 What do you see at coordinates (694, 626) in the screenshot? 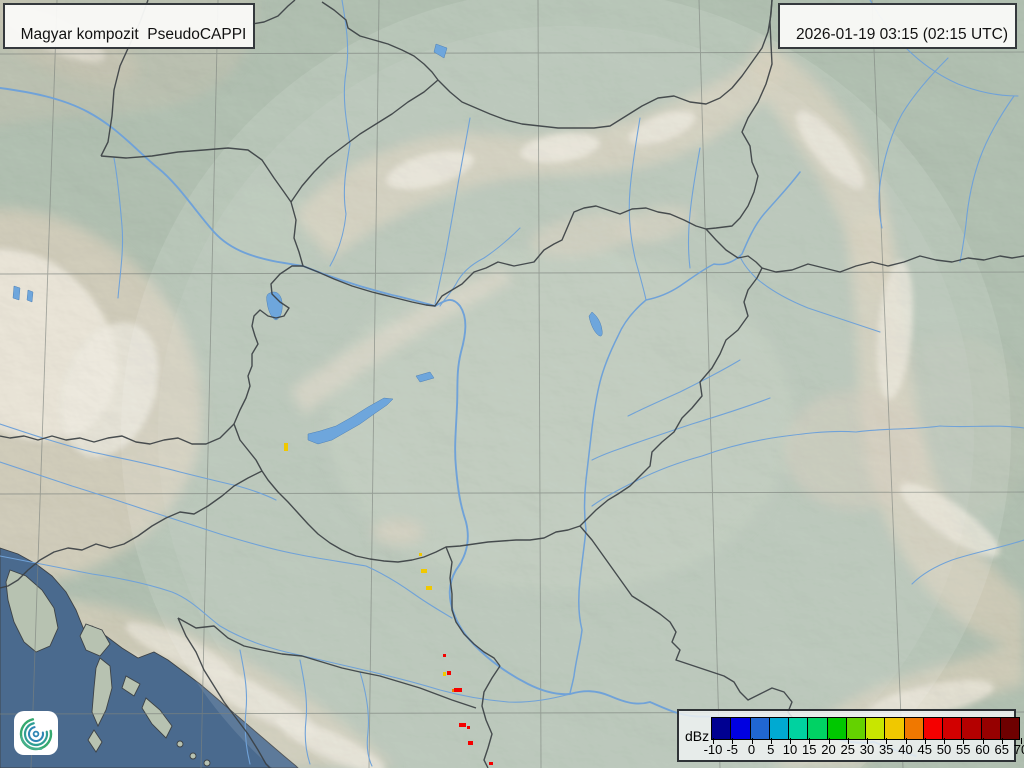
I see `serbian-romanian-border` at bounding box center [694, 626].